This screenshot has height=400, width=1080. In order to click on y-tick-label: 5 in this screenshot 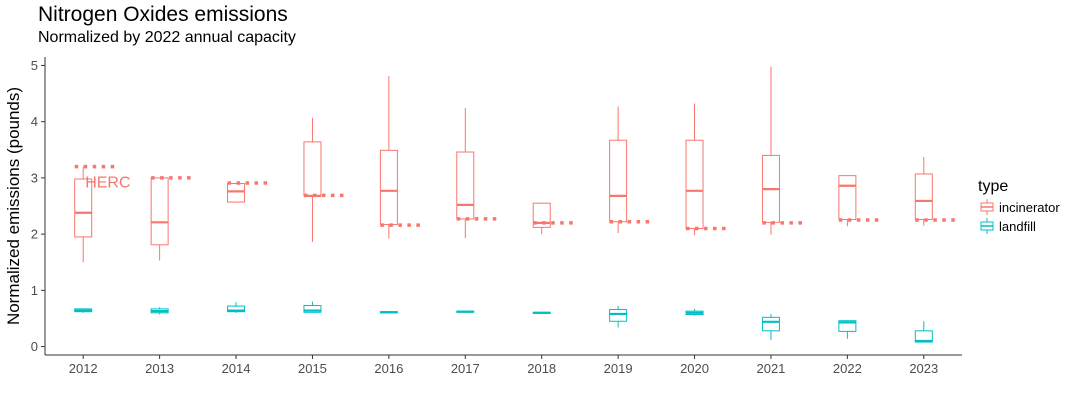, I will do `click(34, 65)`.